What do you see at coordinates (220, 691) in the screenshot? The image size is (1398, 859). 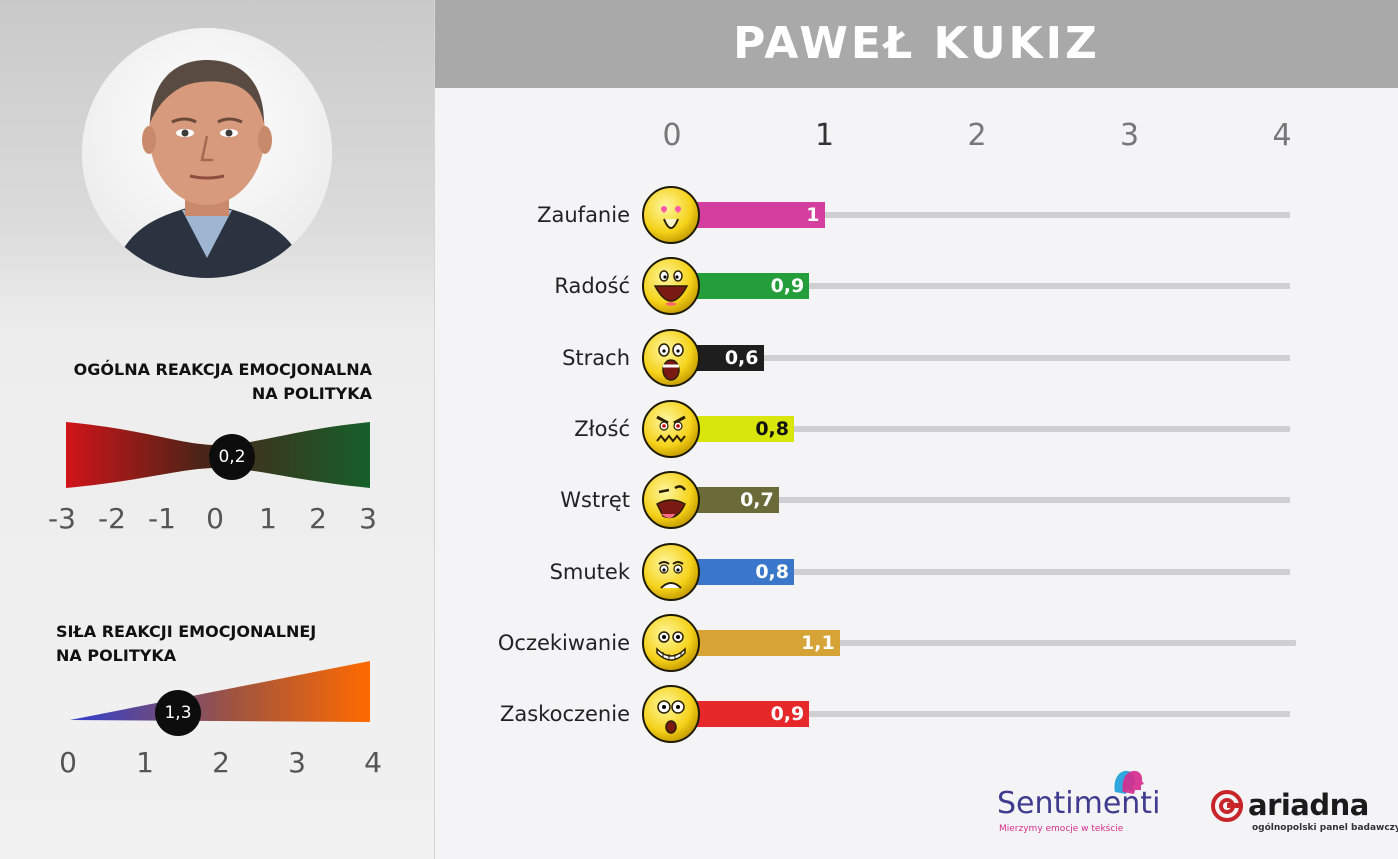 I see `reaction-strength-scale-bar` at bounding box center [220, 691].